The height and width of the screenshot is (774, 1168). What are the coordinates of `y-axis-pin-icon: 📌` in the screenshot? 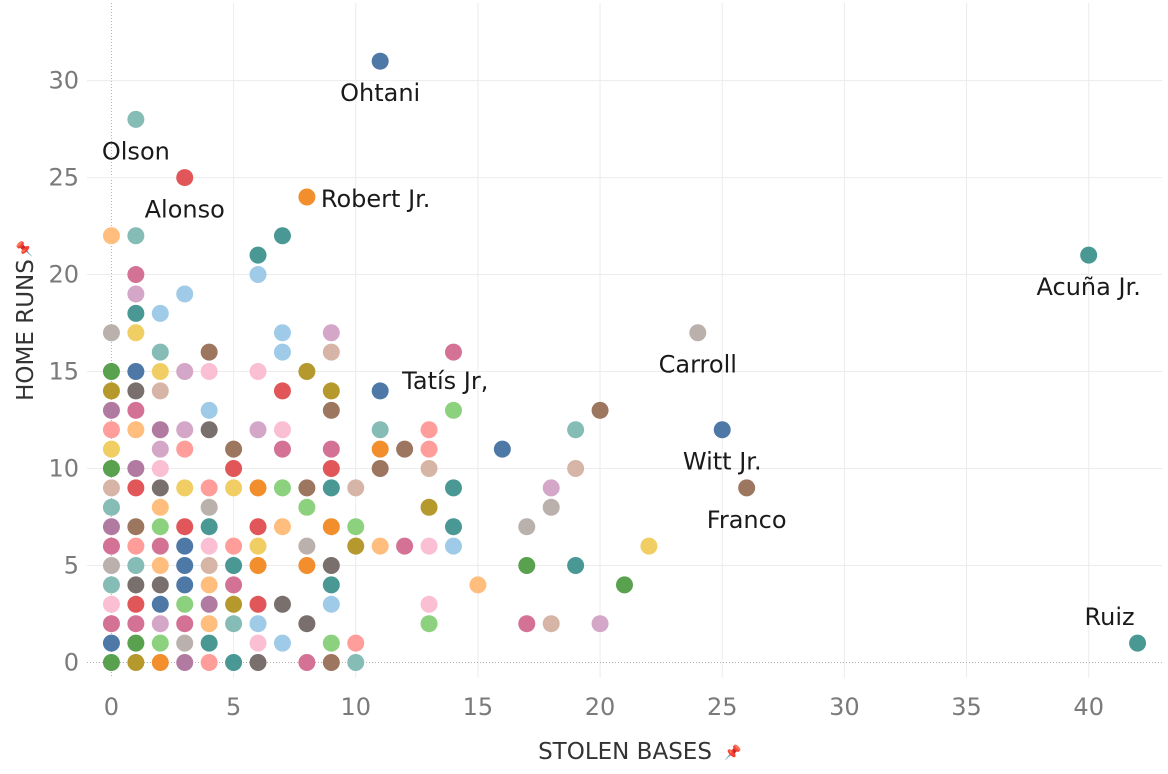 It's located at (24, 249).